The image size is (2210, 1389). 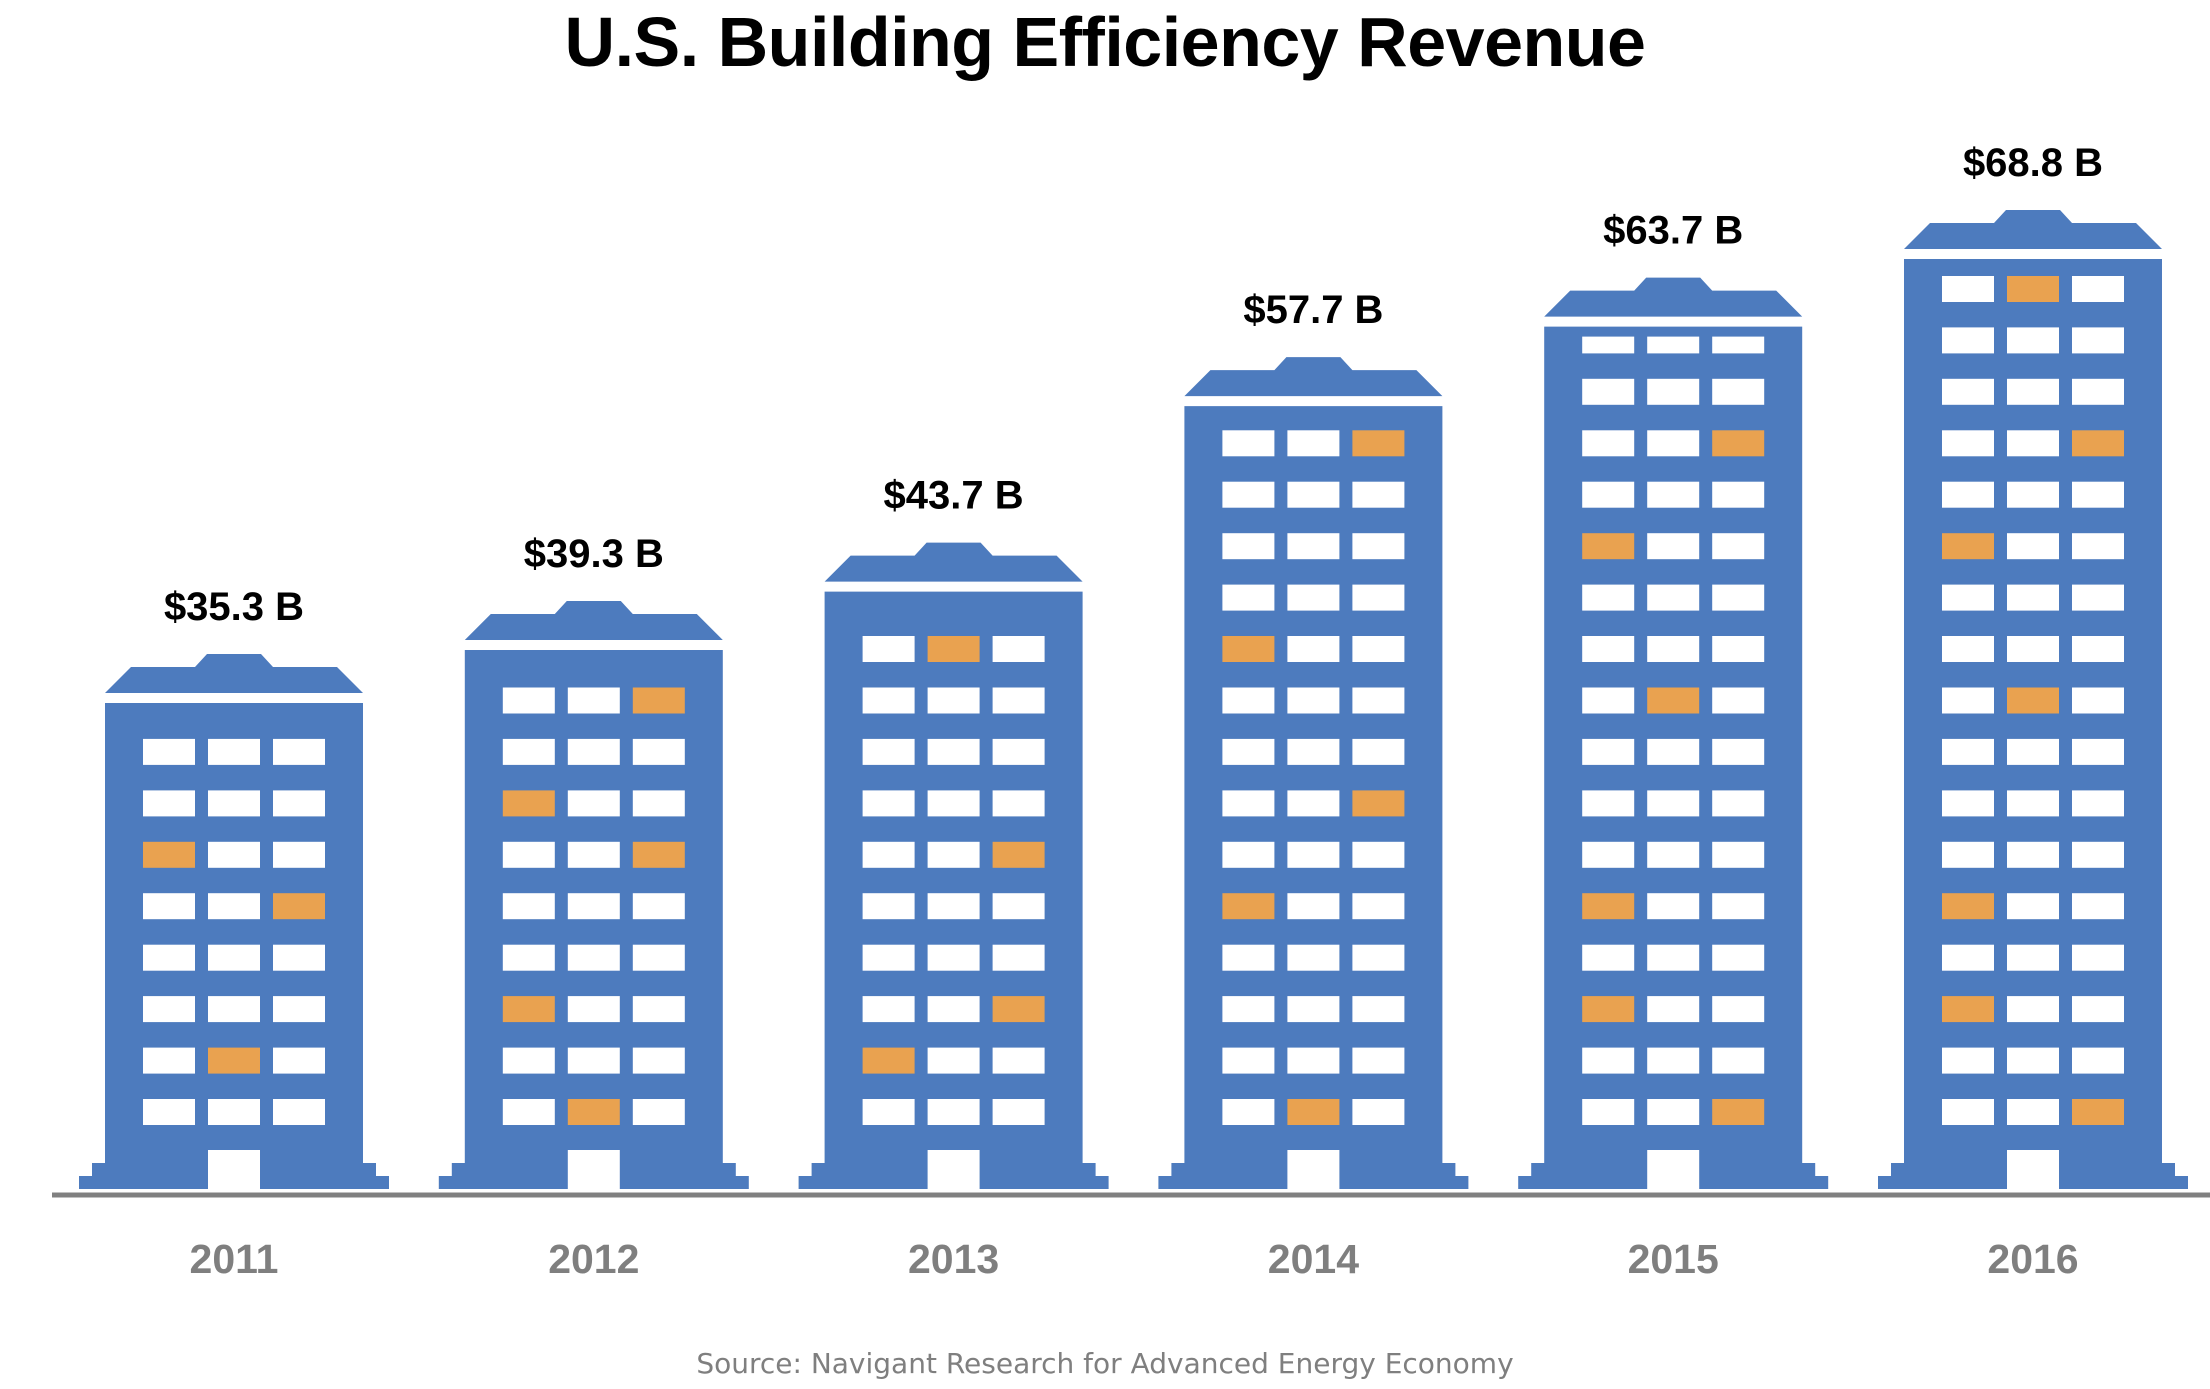 I want to click on data-label: $68.8 B, so click(x=2033, y=163).